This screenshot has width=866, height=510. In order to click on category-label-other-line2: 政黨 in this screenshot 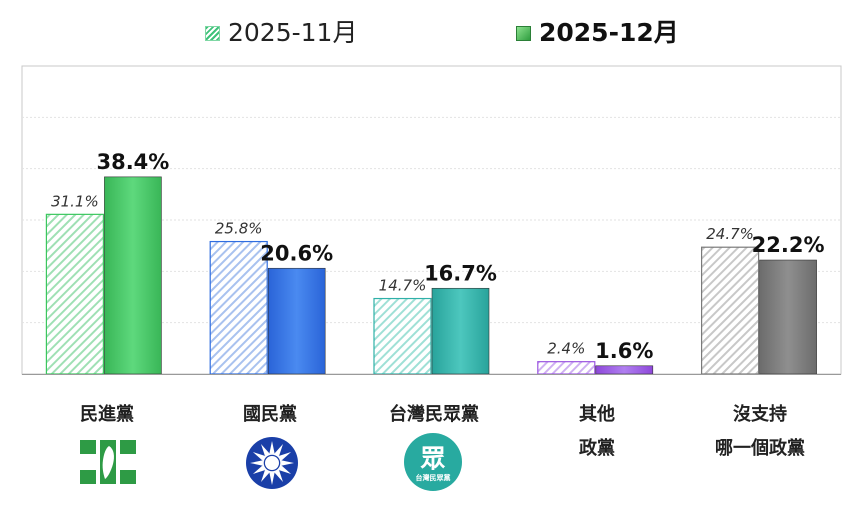, I will do `click(597, 448)`.